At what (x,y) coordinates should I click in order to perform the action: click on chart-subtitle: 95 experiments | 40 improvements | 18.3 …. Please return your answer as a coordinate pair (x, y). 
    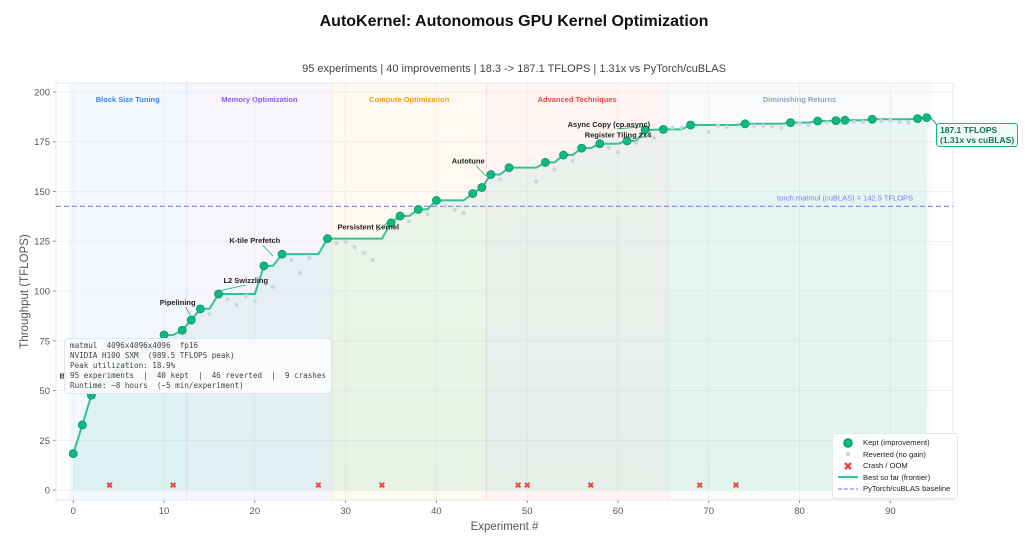
    Looking at the image, I should click on (514, 69).